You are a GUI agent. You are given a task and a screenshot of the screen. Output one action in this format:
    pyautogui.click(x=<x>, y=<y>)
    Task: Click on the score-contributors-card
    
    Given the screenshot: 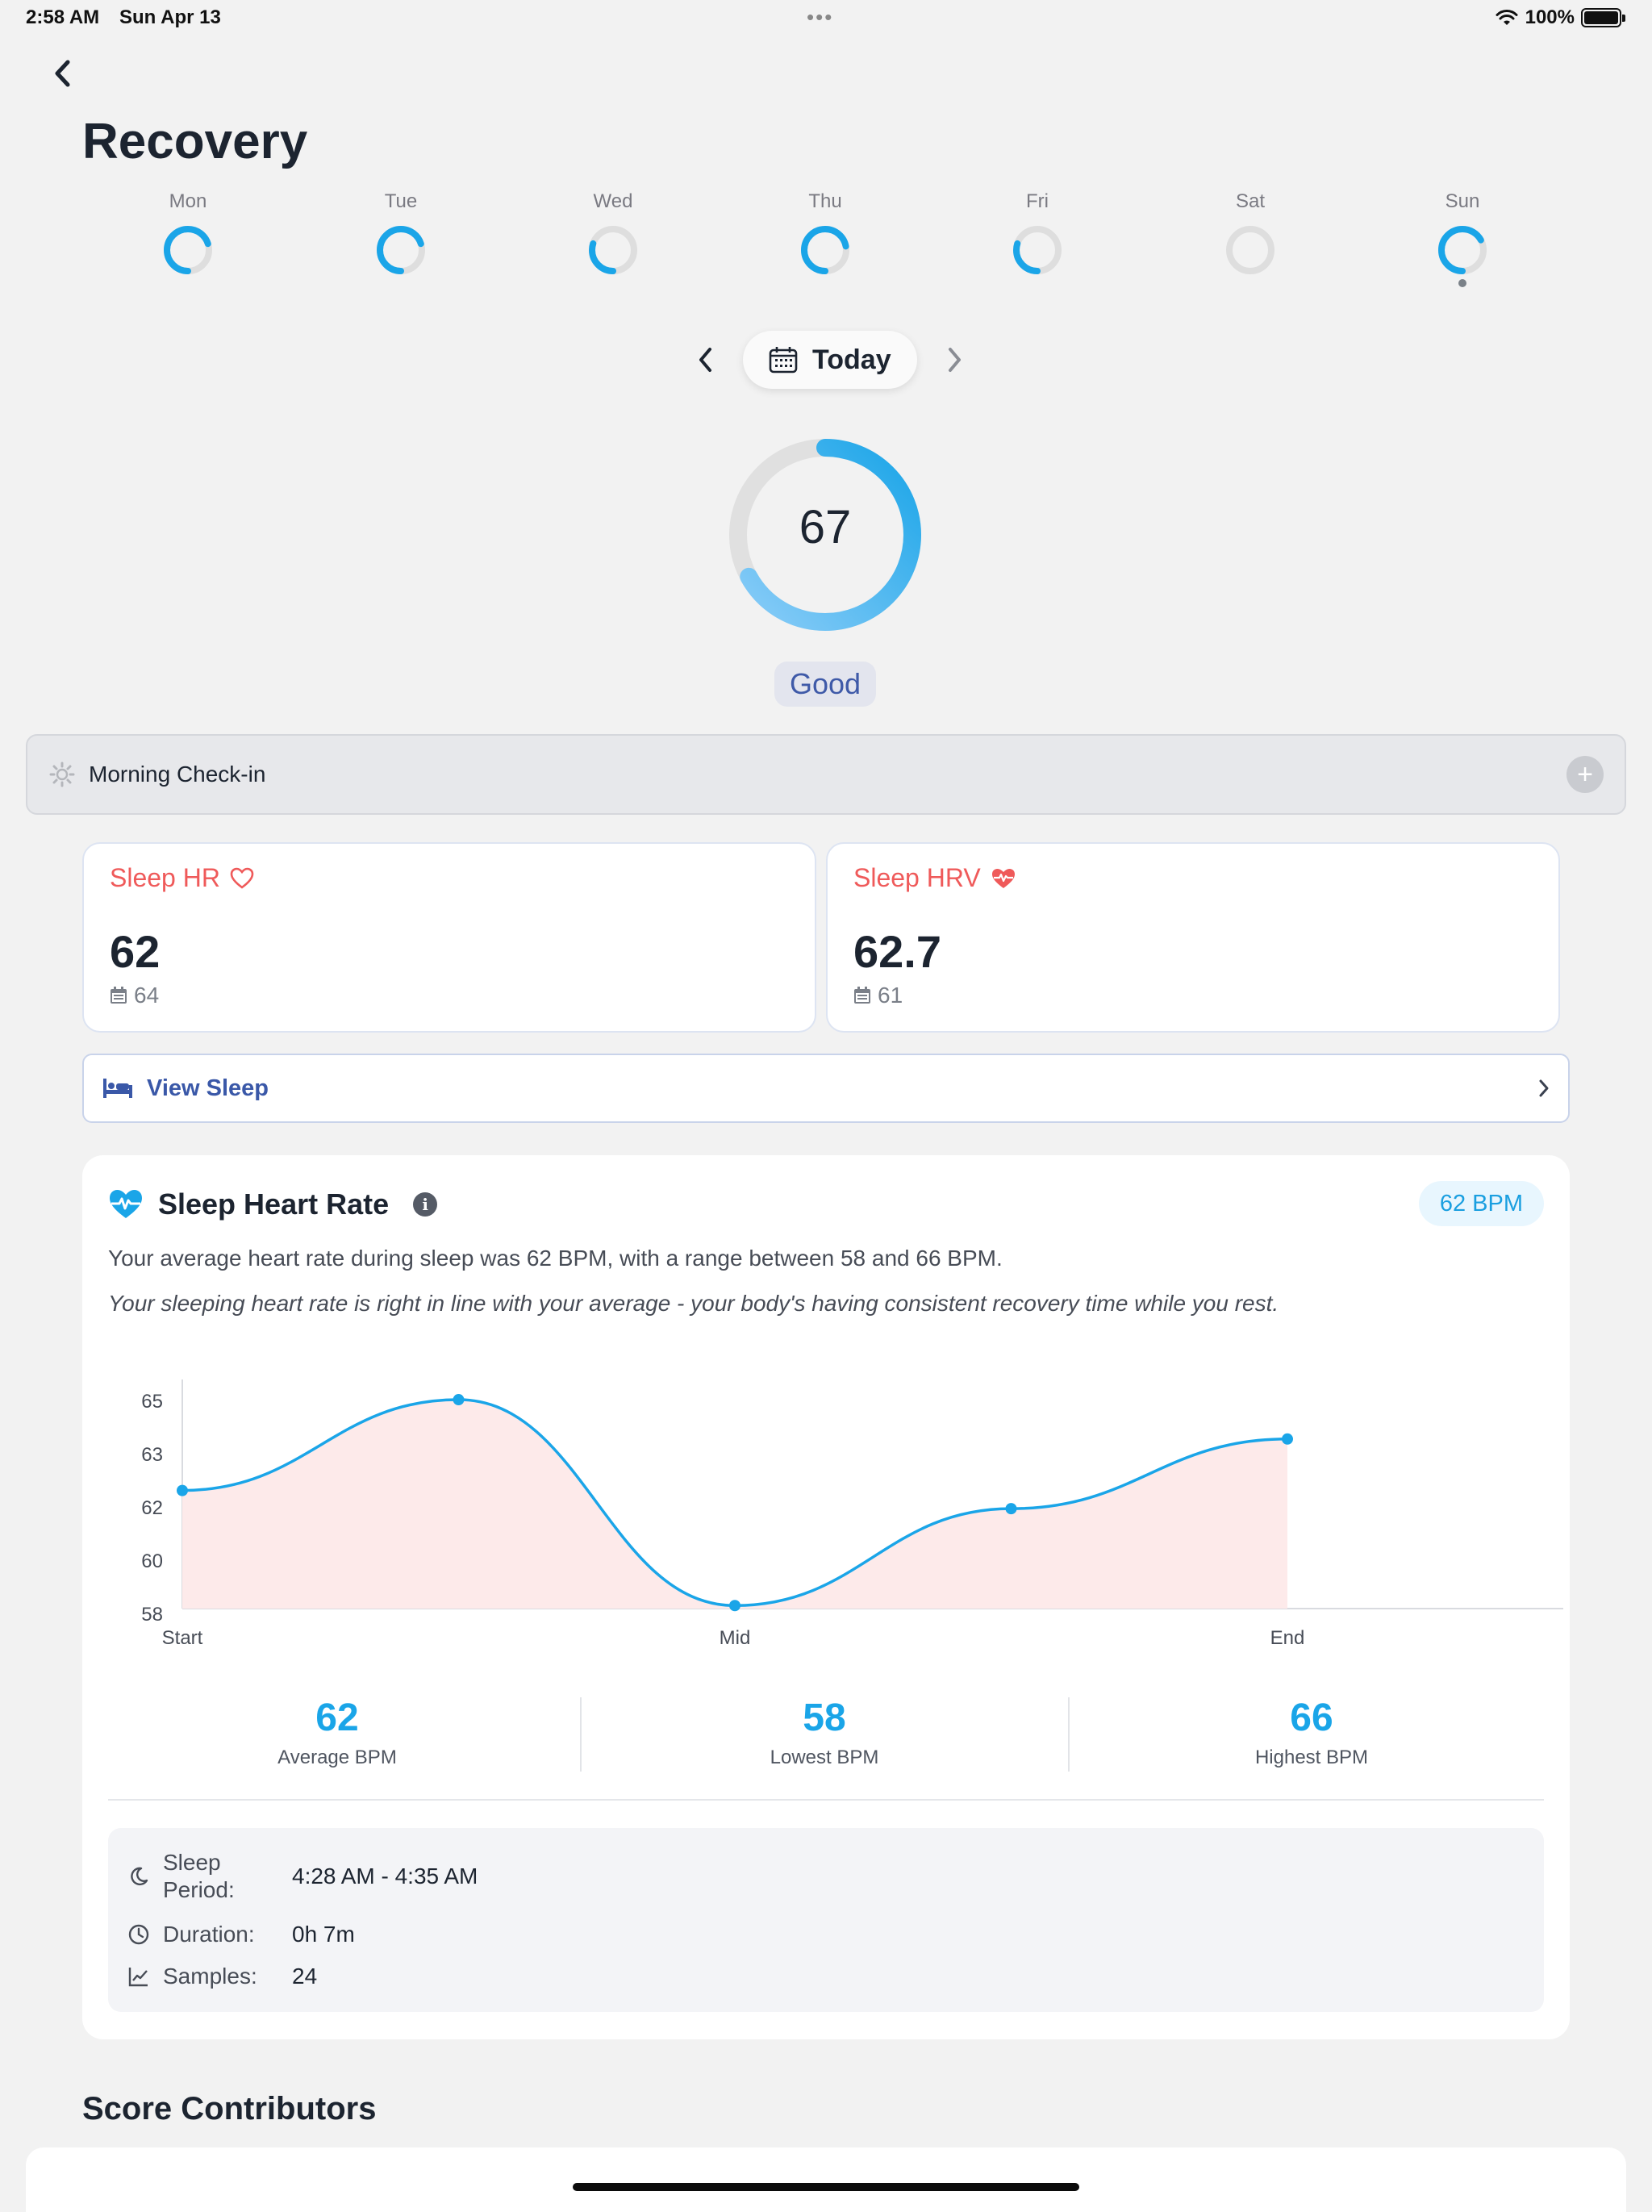 What is the action you would take?
    pyautogui.click(x=826, y=2179)
    